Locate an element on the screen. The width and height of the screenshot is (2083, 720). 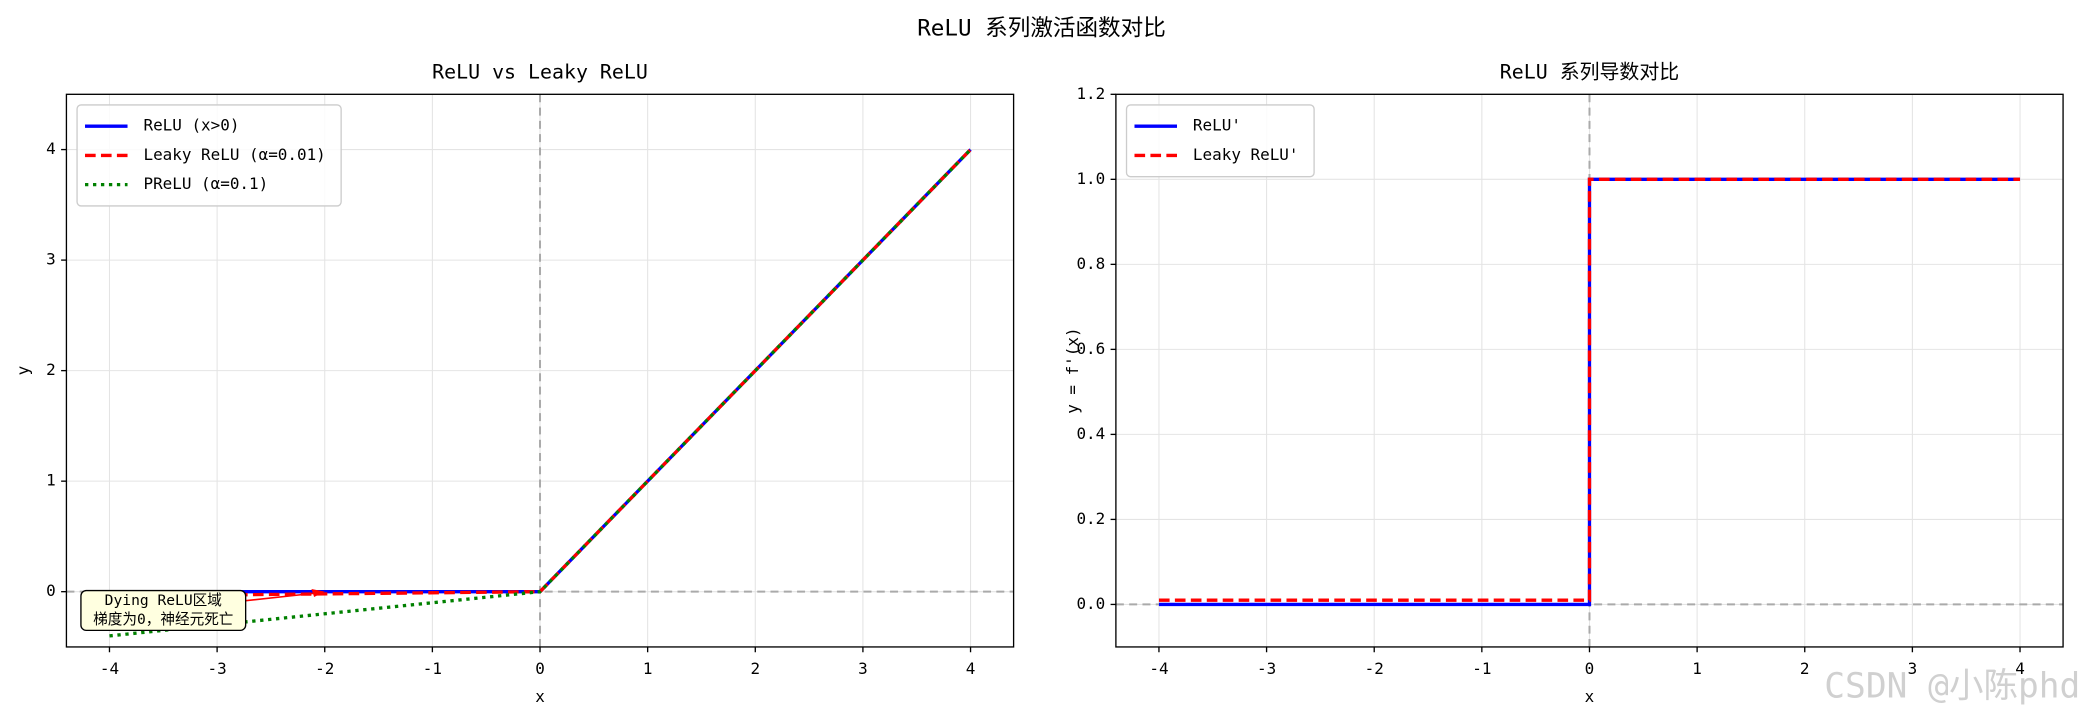
y-tick-label: 2 is located at coordinates (51, 369).